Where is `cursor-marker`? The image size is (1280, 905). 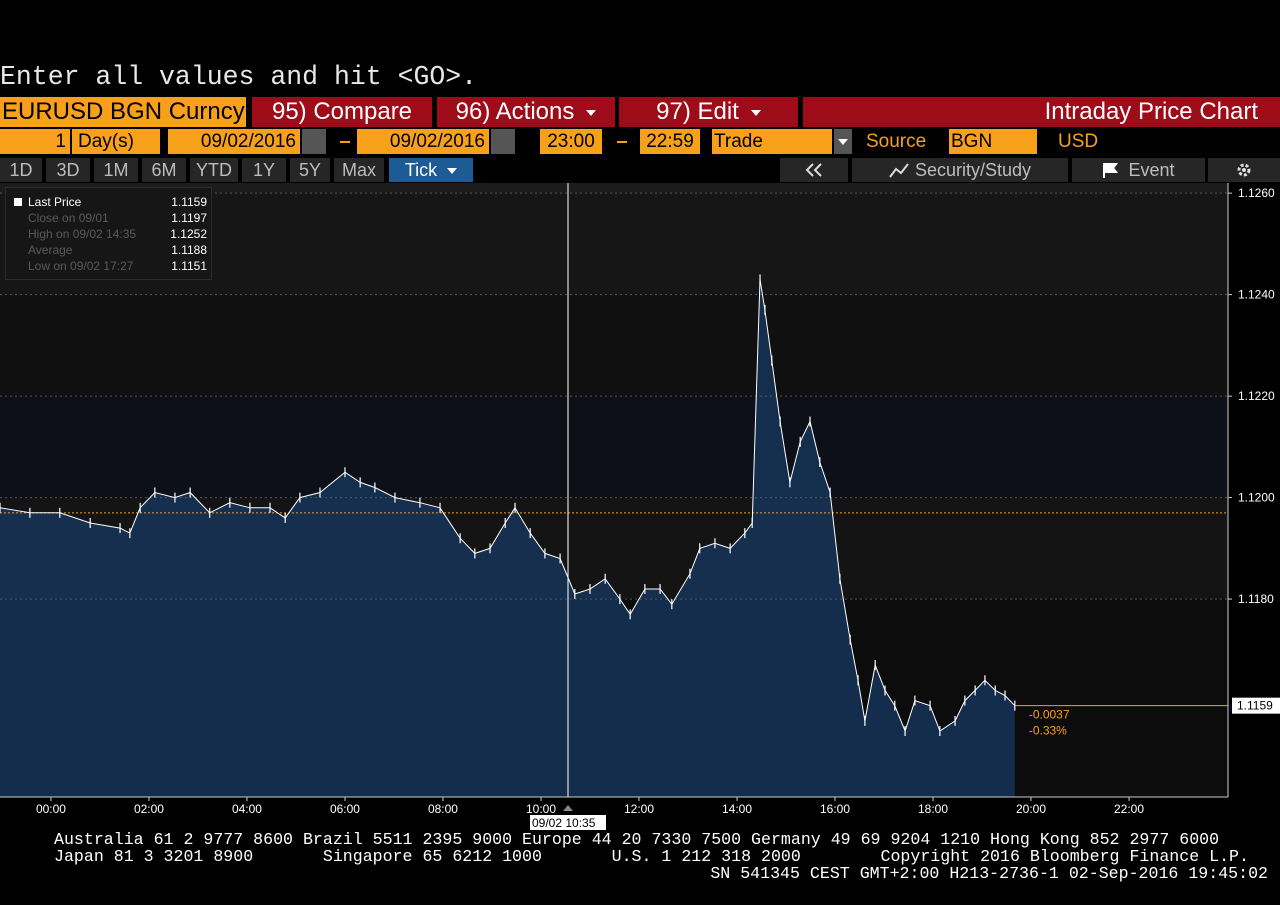
cursor-marker is located at coordinates (568, 808).